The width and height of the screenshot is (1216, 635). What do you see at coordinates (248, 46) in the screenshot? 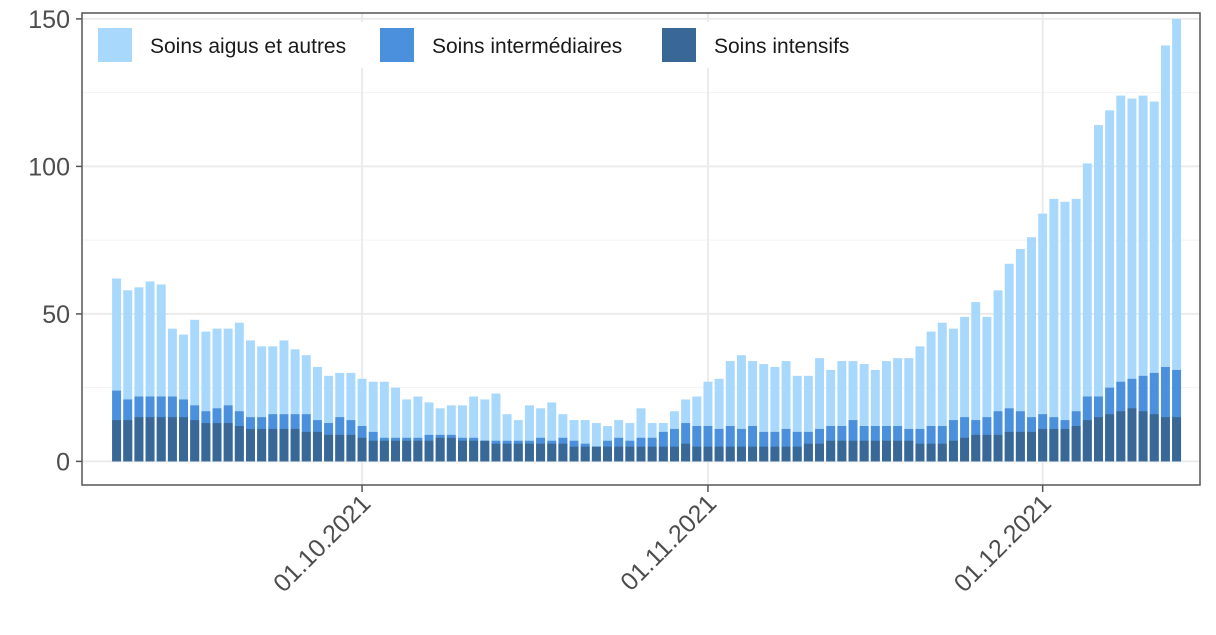
I see `legend-label: Soins aigus et autres` at bounding box center [248, 46].